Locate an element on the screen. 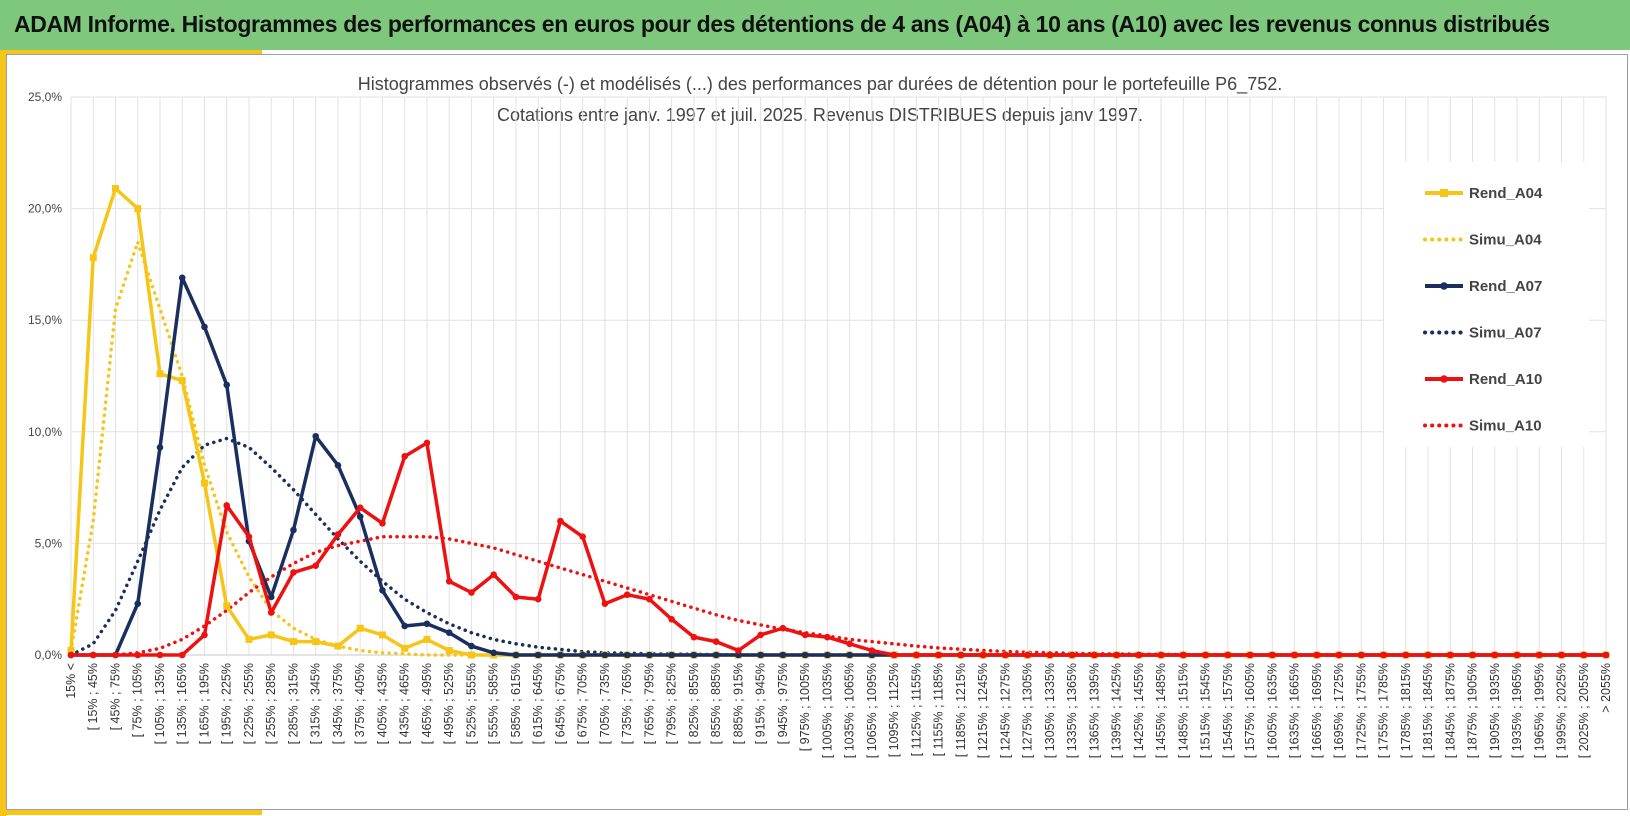  x-tick-label: [ 1455% ; 1485% is located at coordinates (1161, 710).